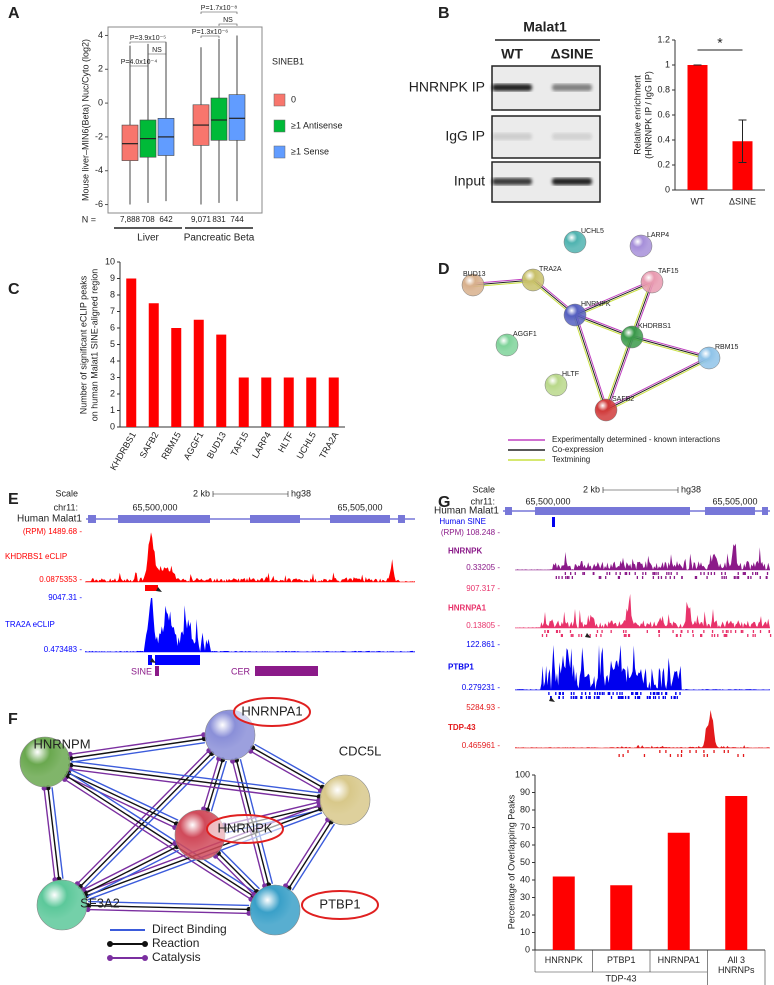 The height and width of the screenshot is (985, 774). Describe the element at coordinates (112, 294) in the screenshot. I see `y-tick-label: 8` at that location.